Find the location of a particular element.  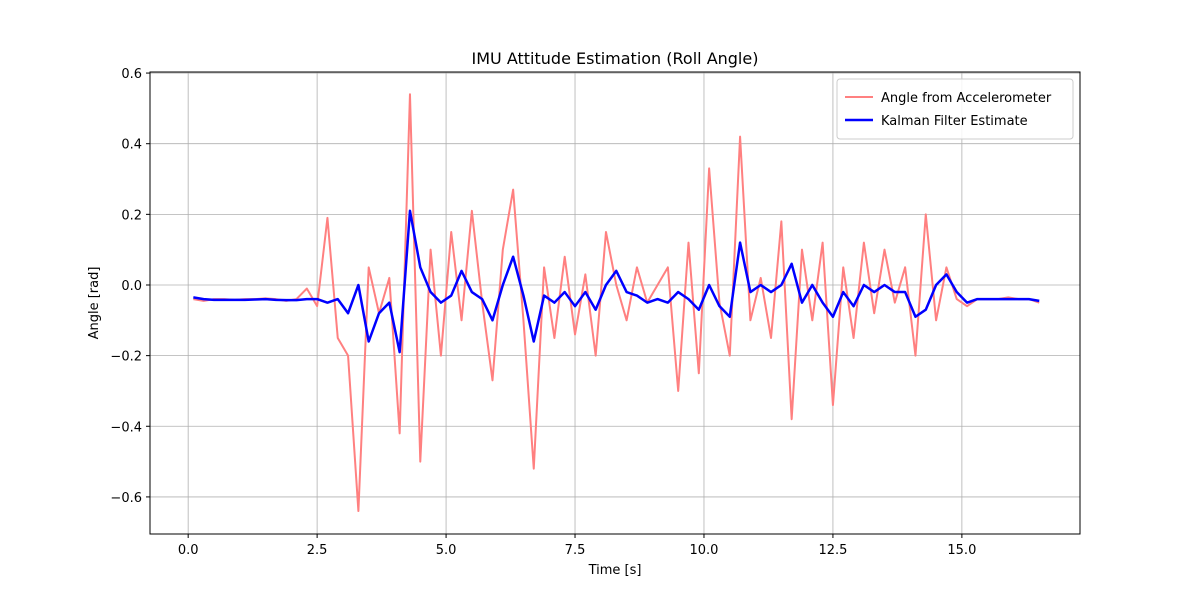

legend-label: Angle from Accelerometer is located at coordinates (966, 98).